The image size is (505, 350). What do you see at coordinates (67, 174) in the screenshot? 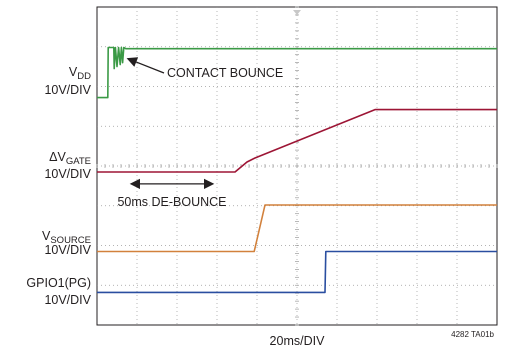
I see `channel-scale-1: 10V/DIV` at bounding box center [67, 174].